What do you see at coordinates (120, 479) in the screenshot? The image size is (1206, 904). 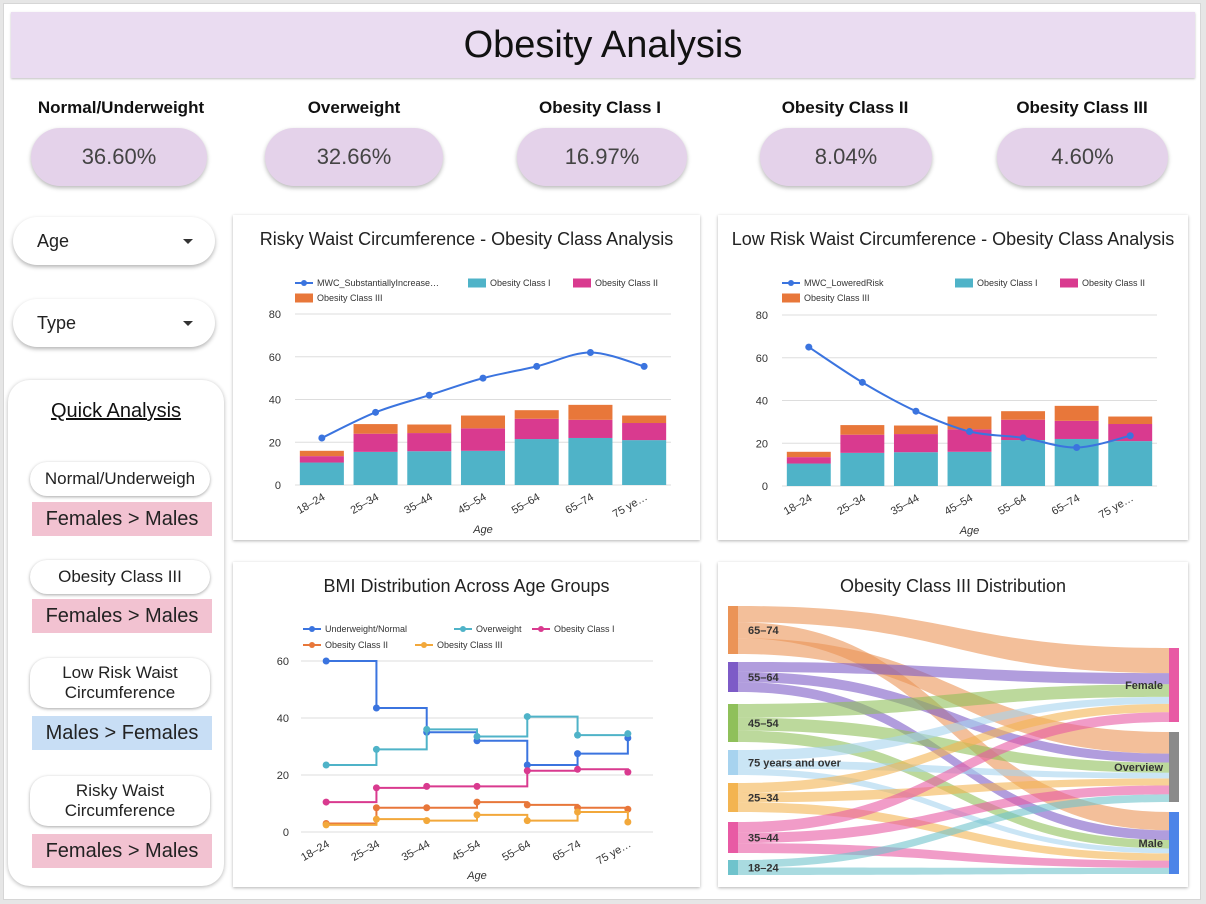 I see `quick-analysis-button-normal-underweight: Normal/Underweigh` at bounding box center [120, 479].